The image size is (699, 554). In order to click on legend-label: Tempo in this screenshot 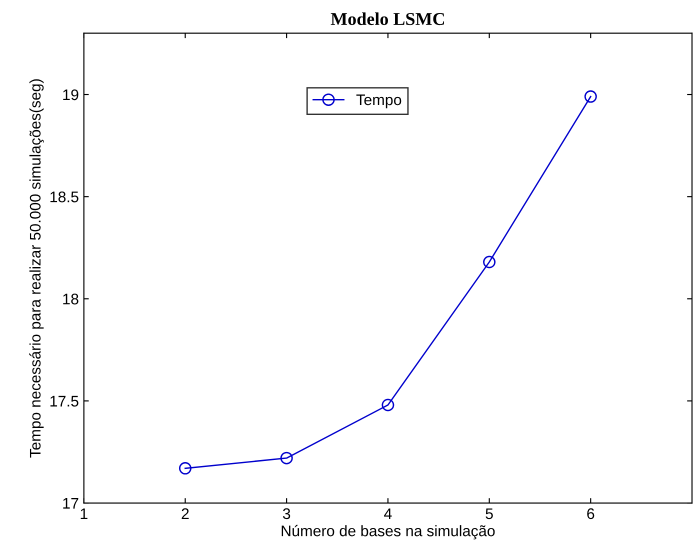, I will do `click(379, 101)`.